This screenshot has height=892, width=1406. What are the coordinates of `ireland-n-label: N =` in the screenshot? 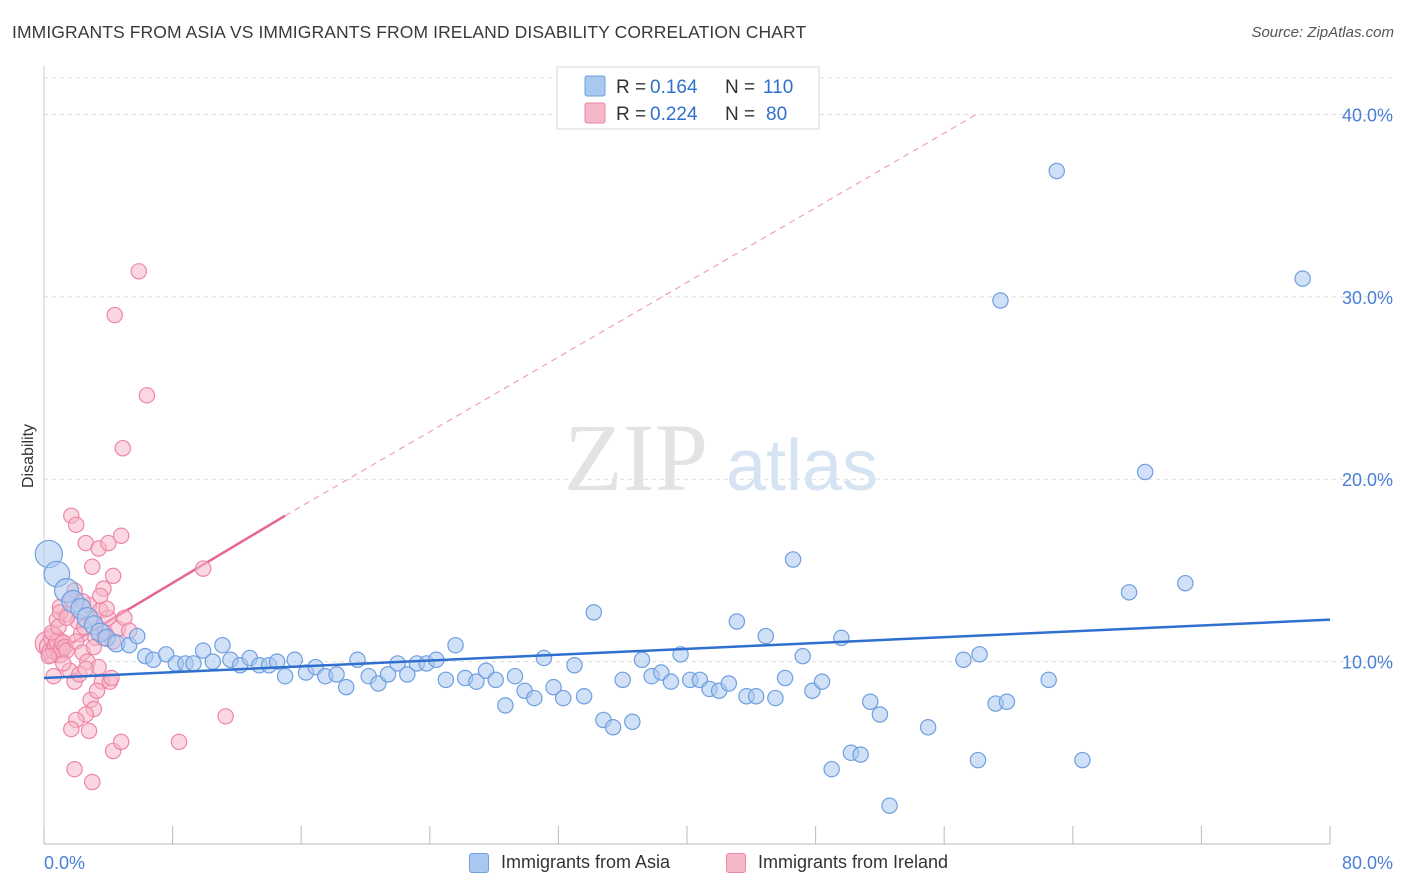 It's located at (740, 114).